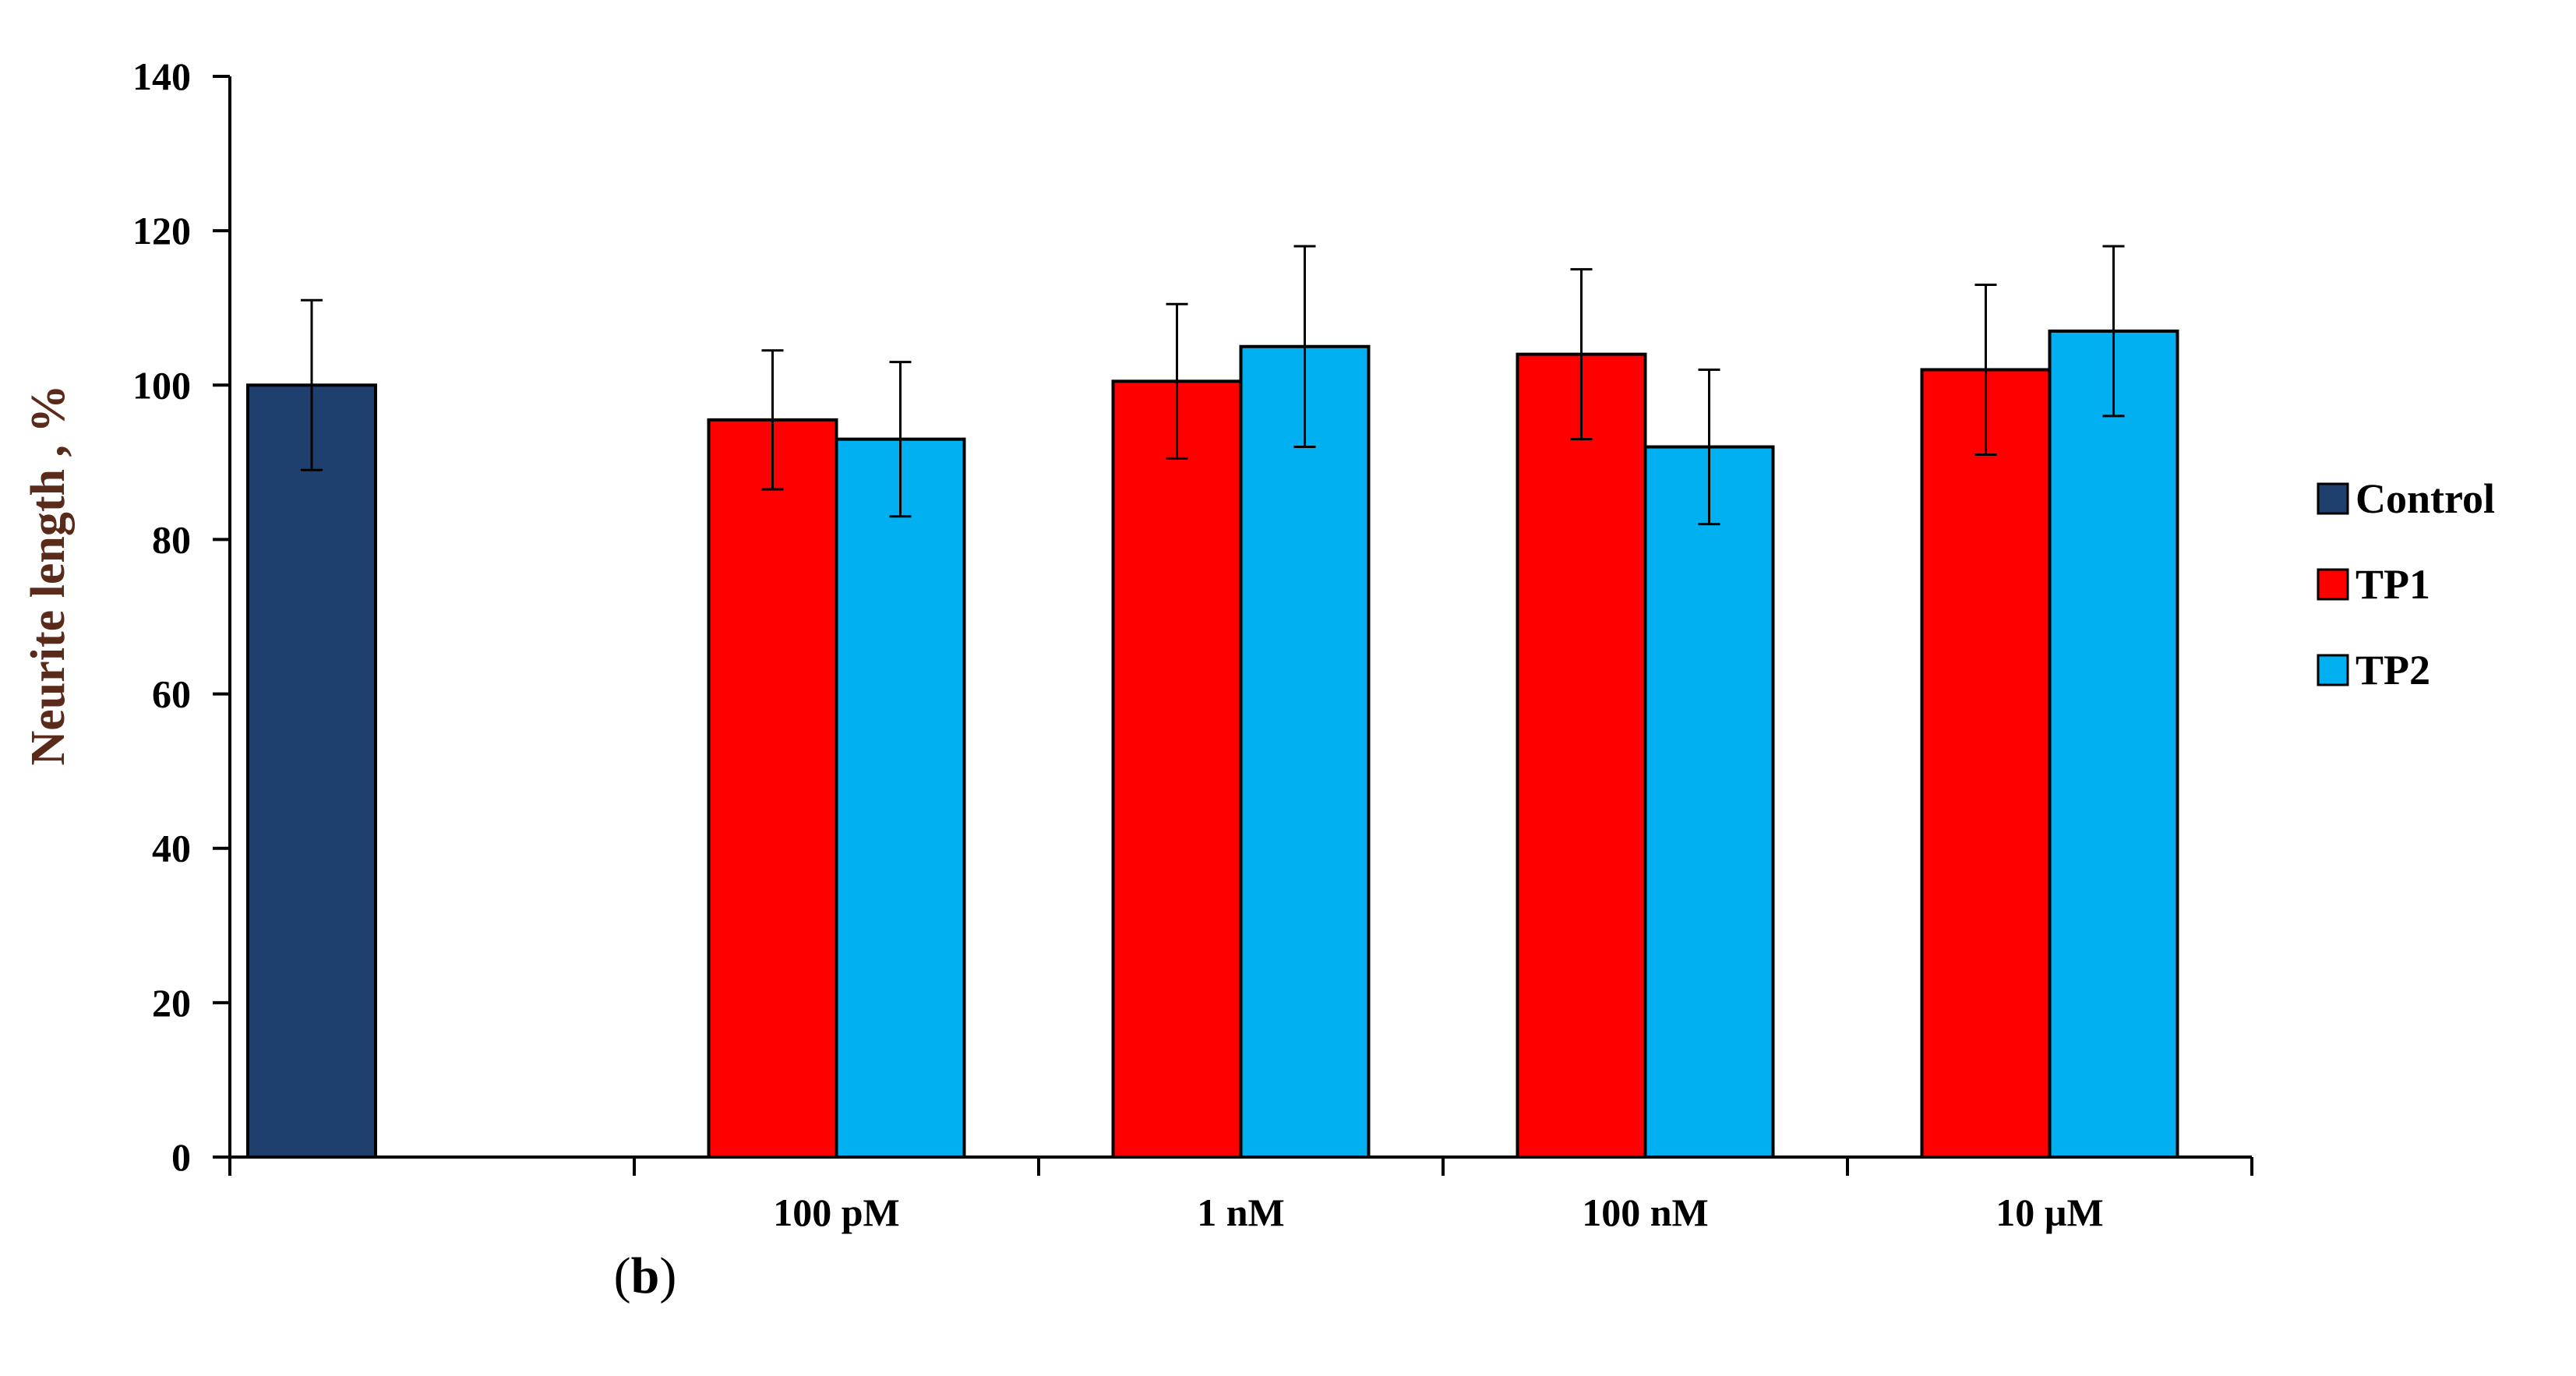 This screenshot has width=2576, height=1376. Describe the element at coordinates (171, 848) in the screenshot. I see `y-tick-label: 40` at that location.